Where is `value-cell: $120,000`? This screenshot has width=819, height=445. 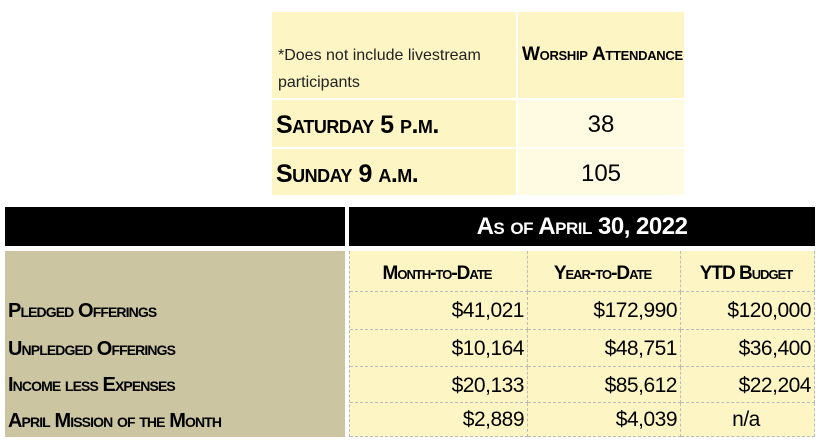 value-cell: $120,000 is located at coordinates (748, 311).